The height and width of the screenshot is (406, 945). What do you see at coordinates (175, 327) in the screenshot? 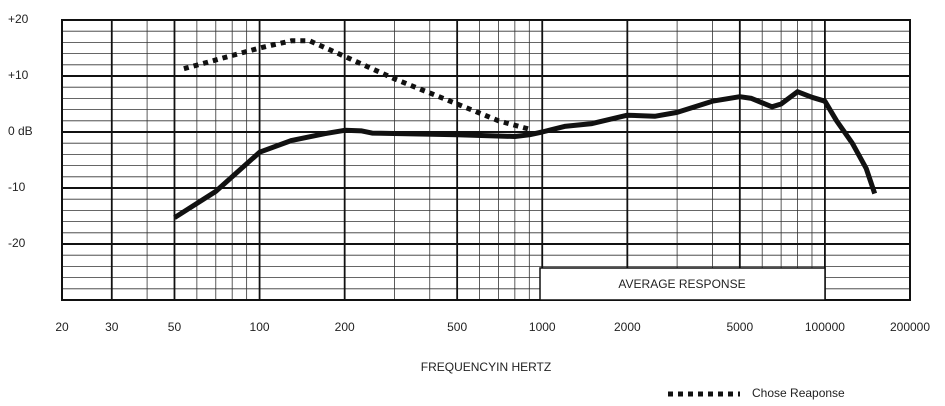
I see `x-tick-label: 50` at bounding box center [175, 327].